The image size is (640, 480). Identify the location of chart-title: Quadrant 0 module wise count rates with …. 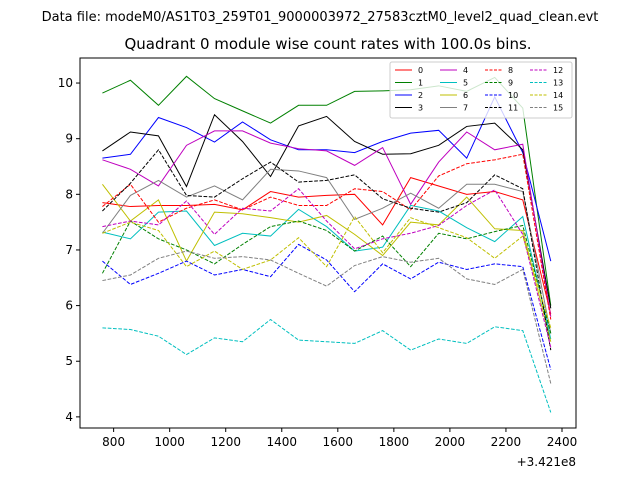
(327, 44).